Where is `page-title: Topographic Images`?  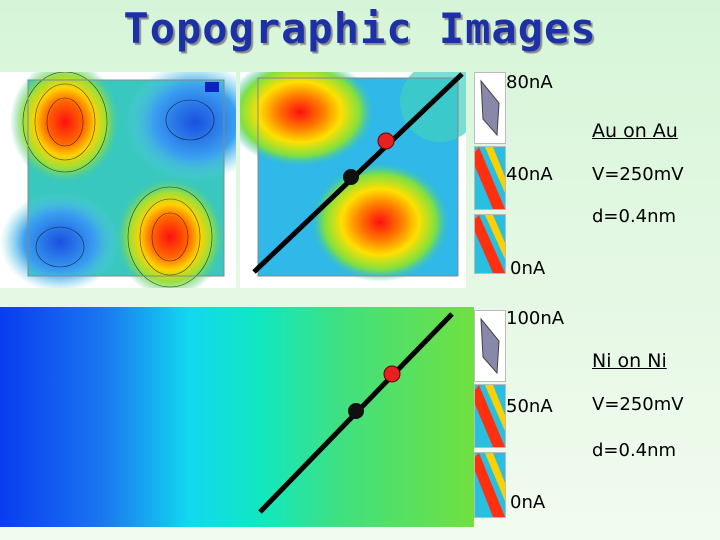
page-title: Topographic Images is located at coordinates (360, 28).